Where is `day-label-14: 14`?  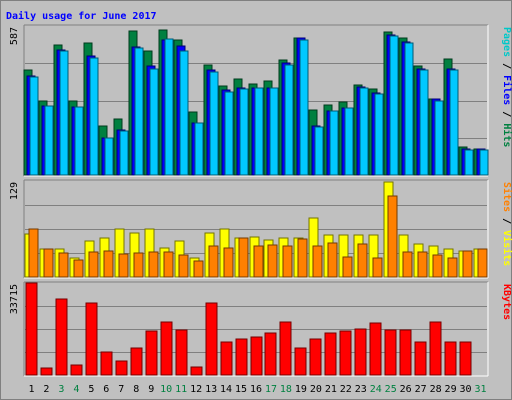 day-label-14: 14 is located at coordinates (226, 389).